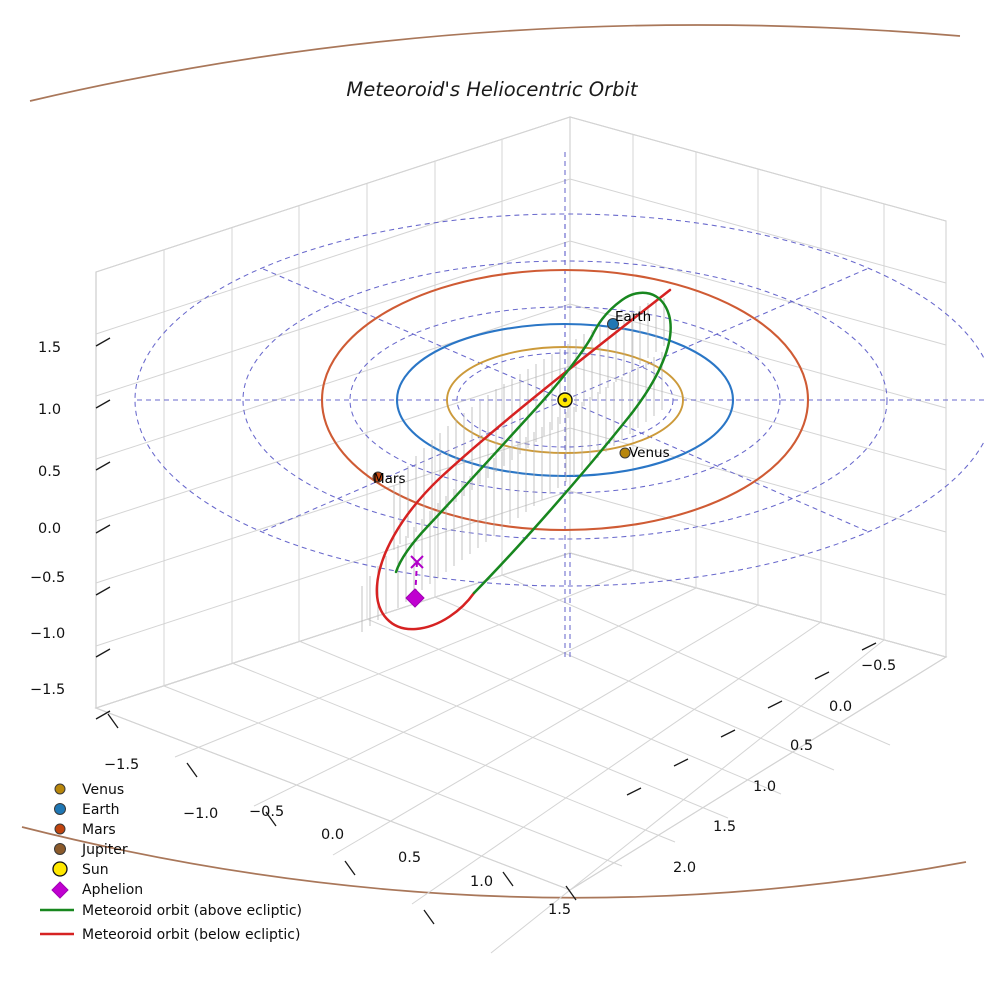 Image resolution: width=984 pixels, height=984 pixels. I want to click on legend-item-sun: Sun, so click(80, 869).